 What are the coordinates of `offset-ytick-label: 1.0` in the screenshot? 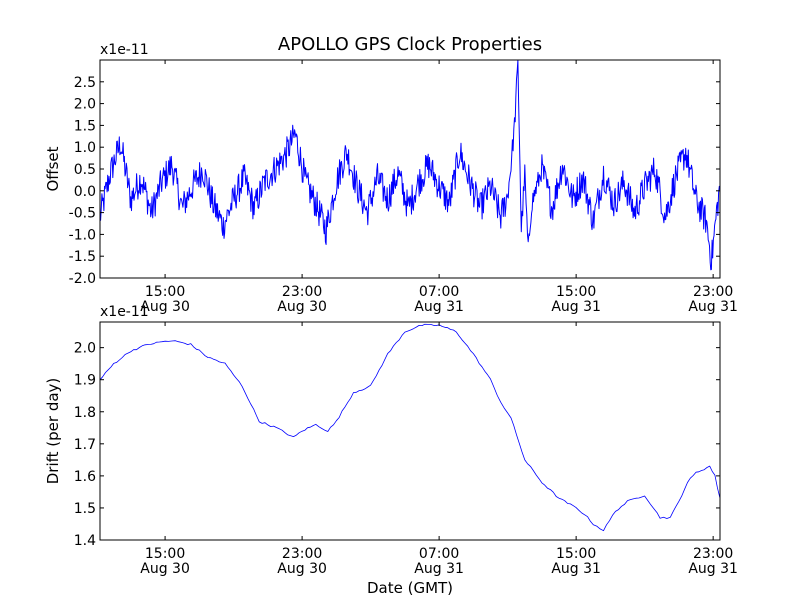 It's located at (85, 148).